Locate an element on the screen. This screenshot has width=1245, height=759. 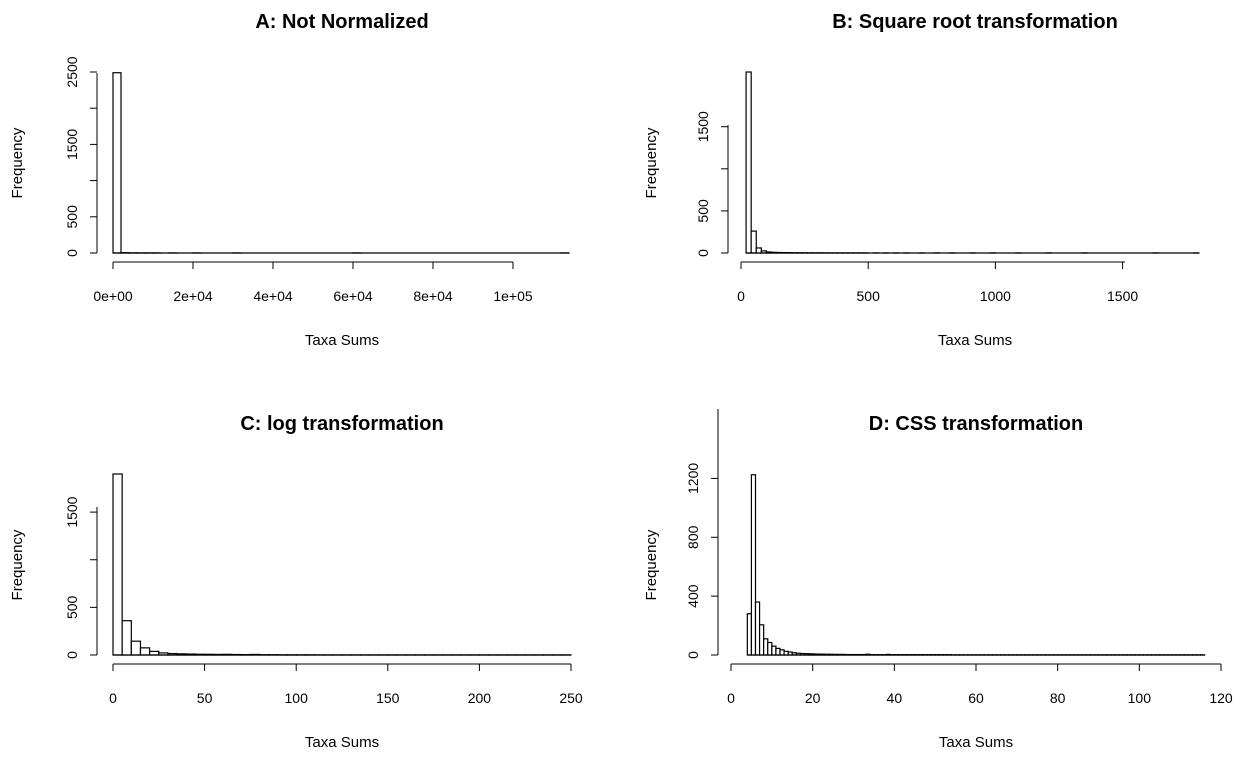
y-tick-label: 800 is located at coordinates (693, 537).